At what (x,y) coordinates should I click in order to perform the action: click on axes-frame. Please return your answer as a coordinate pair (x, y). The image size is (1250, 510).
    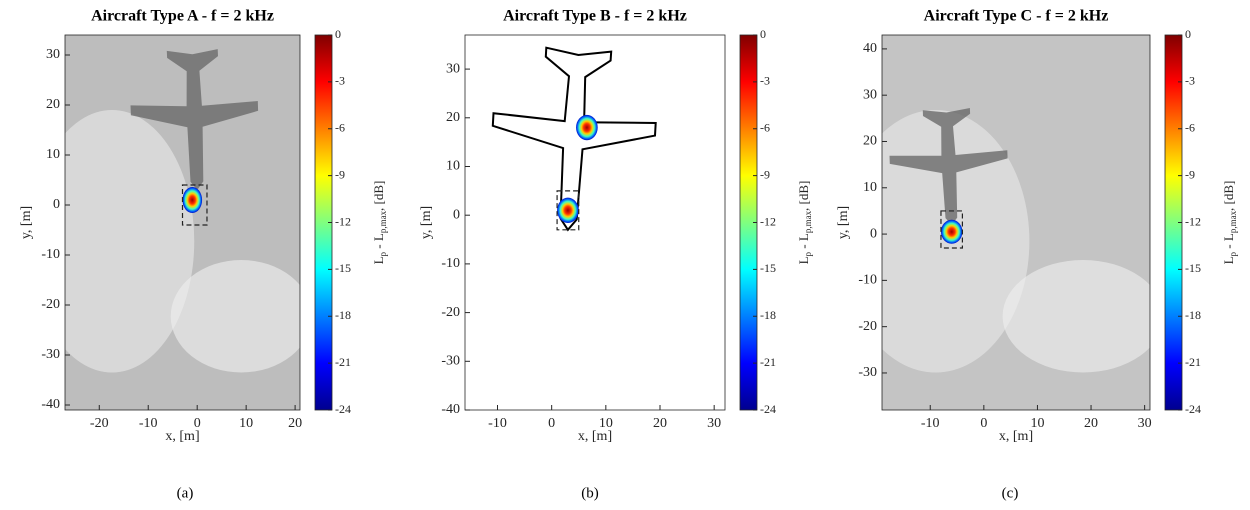
    Looking at the image, I should click on (182, 222).